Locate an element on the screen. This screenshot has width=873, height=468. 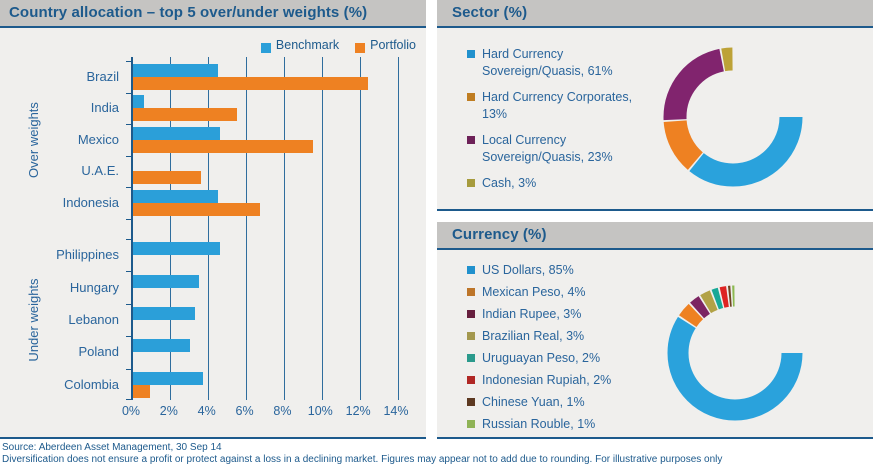
indian-rupee-legend-label: Indian Rupee, 3% is located at coordinates (532, 314).